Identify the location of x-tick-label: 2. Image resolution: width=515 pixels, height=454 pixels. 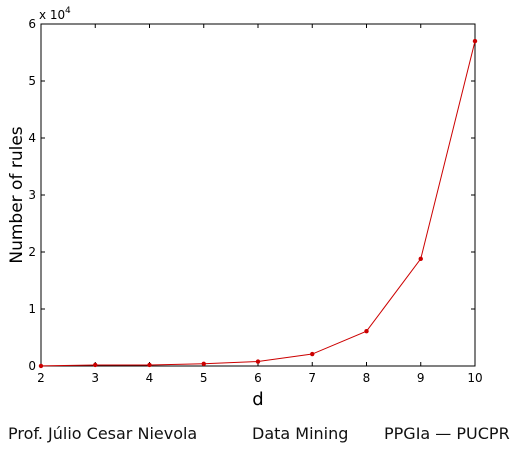
(41, 378).